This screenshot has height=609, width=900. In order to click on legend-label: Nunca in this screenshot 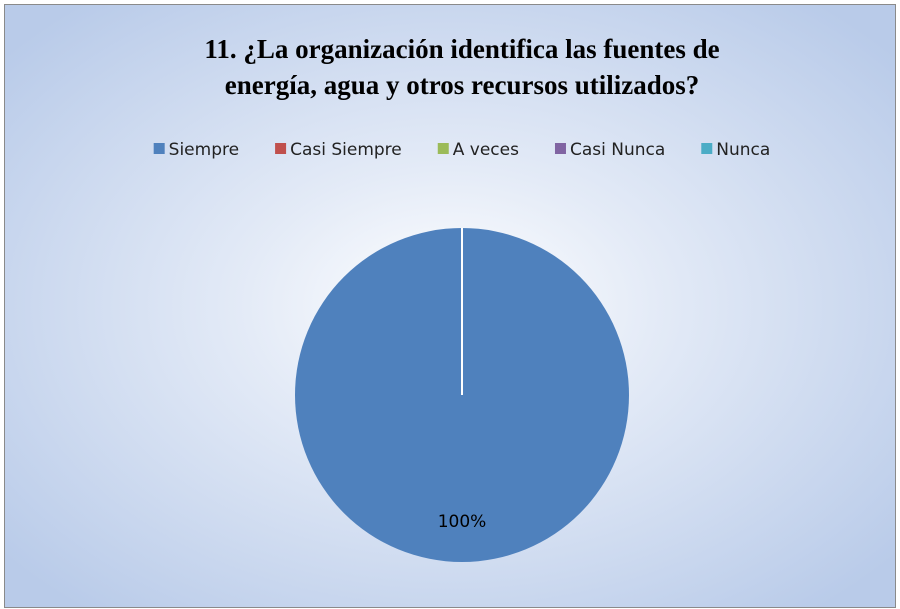, I will do `click(743, 150)`.